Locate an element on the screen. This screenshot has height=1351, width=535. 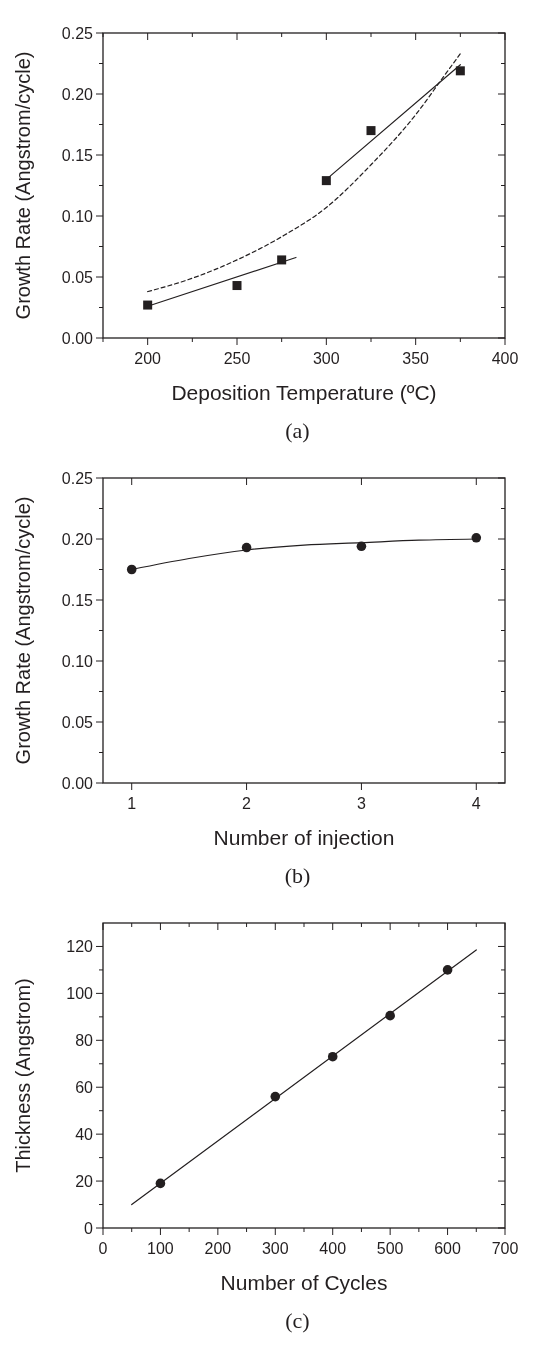
line-series is located at coordinates (304, 173).